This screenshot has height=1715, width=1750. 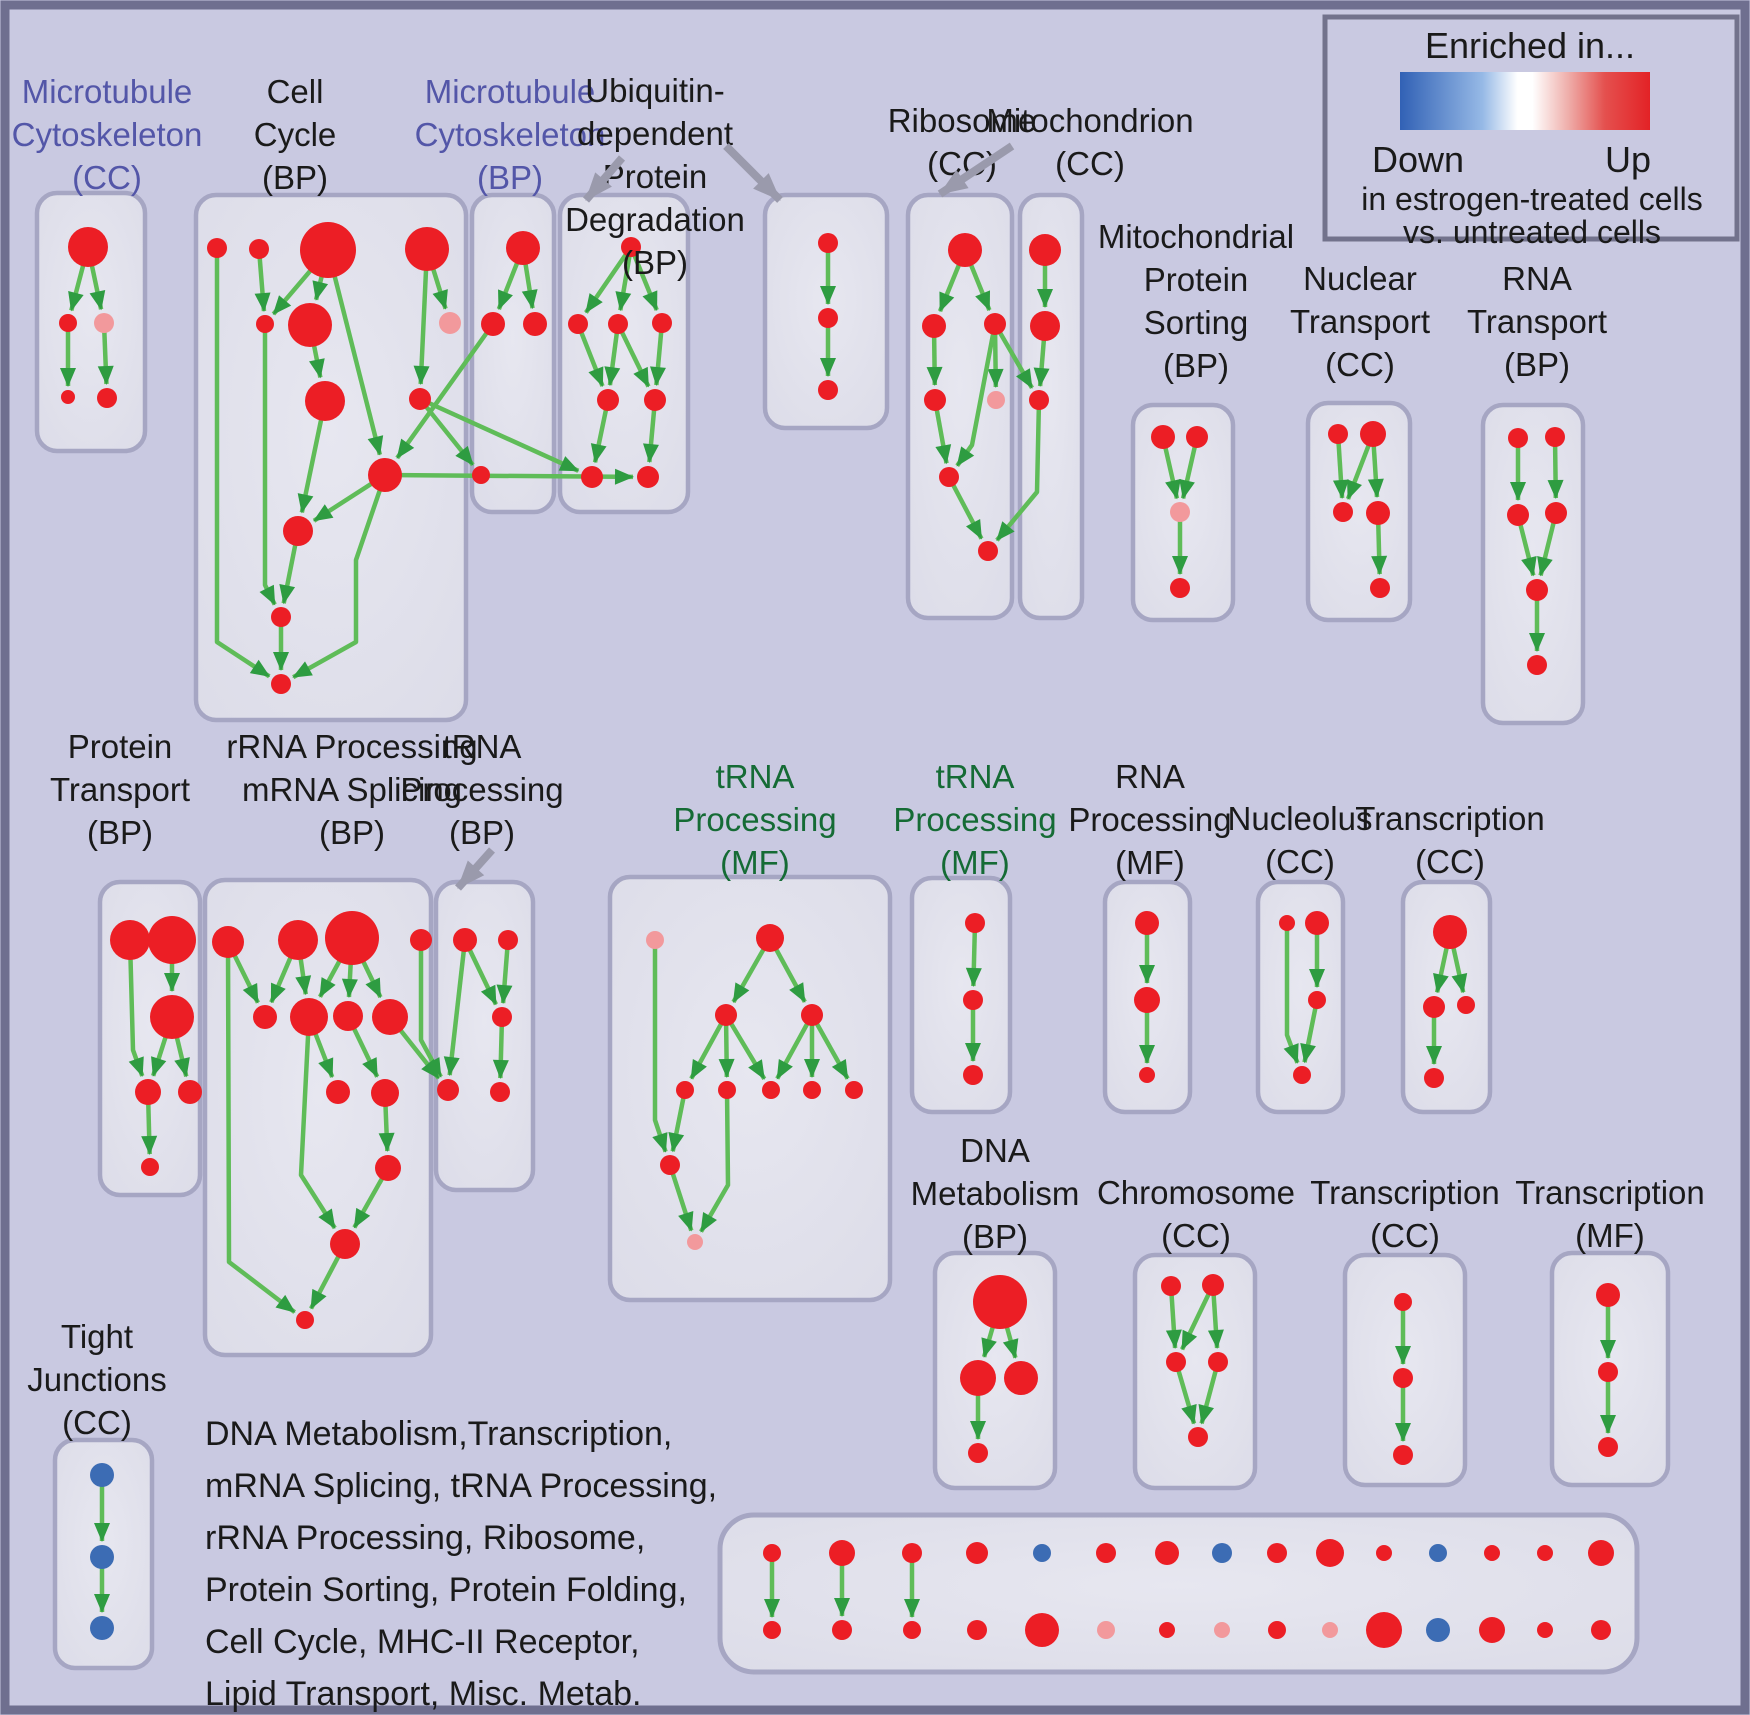 What do you see at coordinates (812, 1015) in the screenshot?
I see `gene-node-trna-mf-a-MR` at bounding box center [812, 1015].